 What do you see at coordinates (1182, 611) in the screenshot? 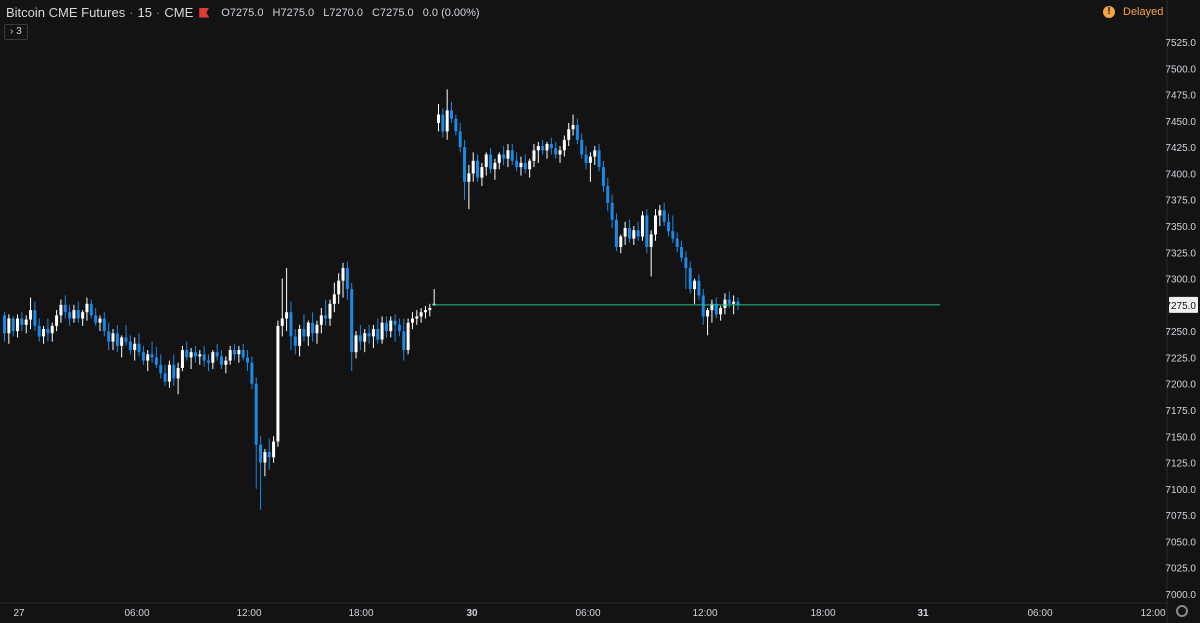
I see `gear-icon` at bounding box center [1182, 611].